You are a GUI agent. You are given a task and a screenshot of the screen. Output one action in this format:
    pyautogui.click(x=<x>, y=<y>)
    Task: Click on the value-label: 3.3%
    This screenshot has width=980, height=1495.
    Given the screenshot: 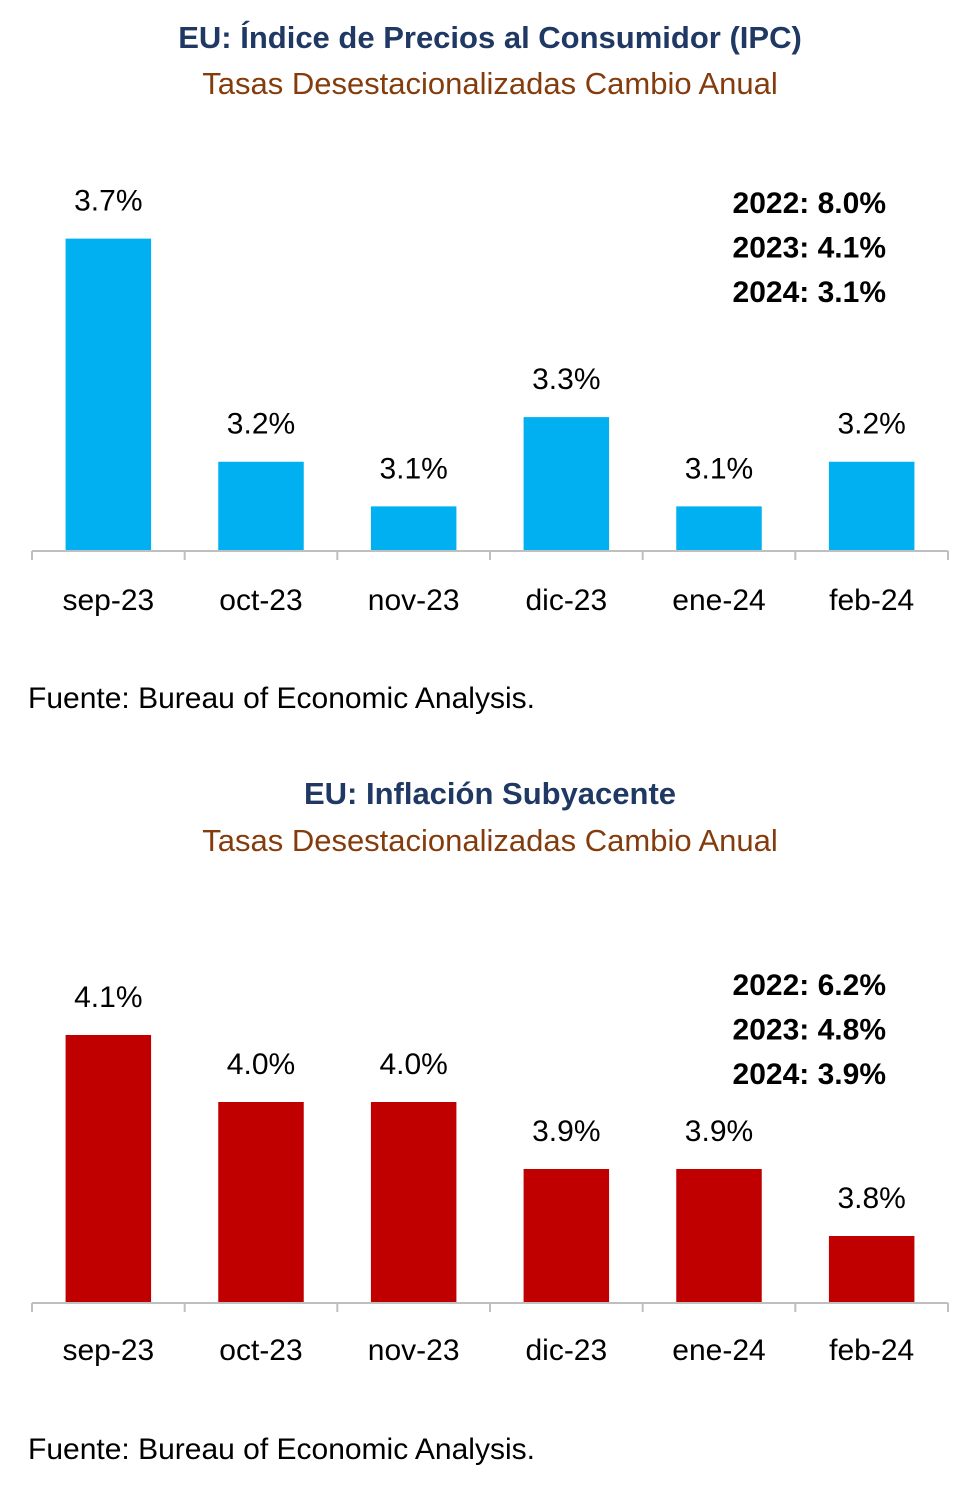 What is the action you would take?
    pyautogui.click(x=566, y=379)
    